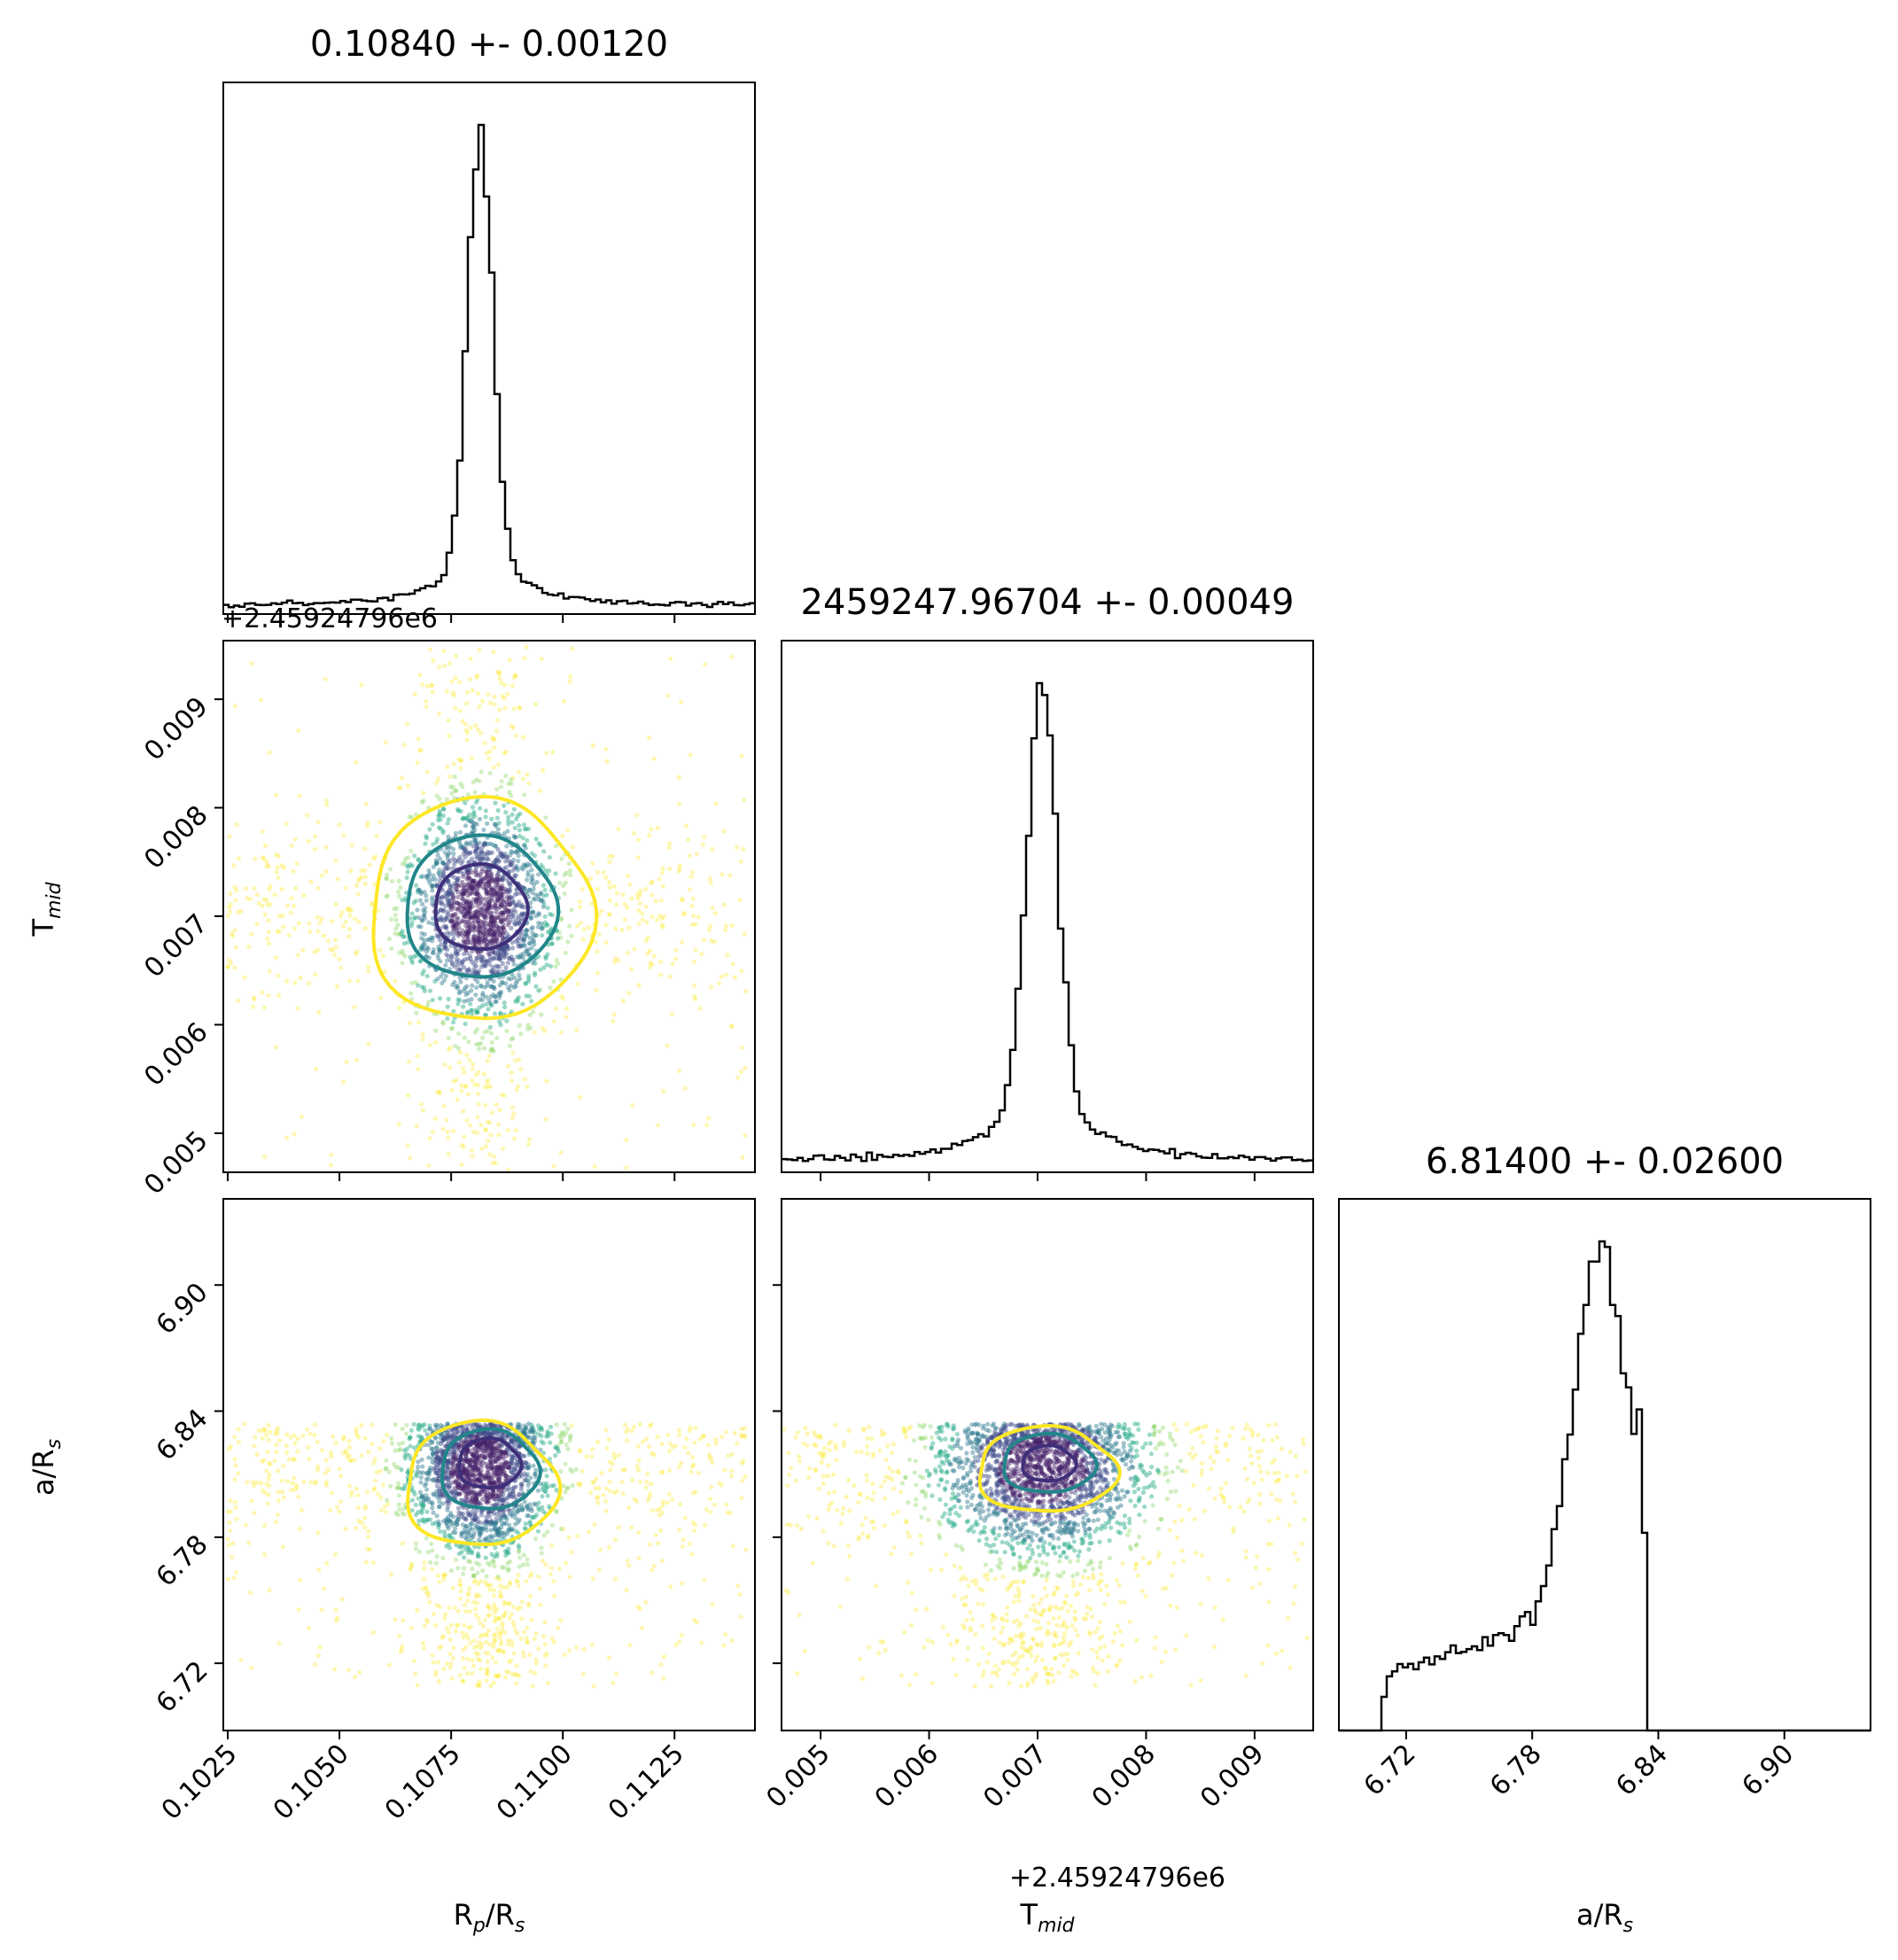 This screenshot has width=1898, height=1960. I want to click on histogram-rp-rs-frame, so click(489, 348).